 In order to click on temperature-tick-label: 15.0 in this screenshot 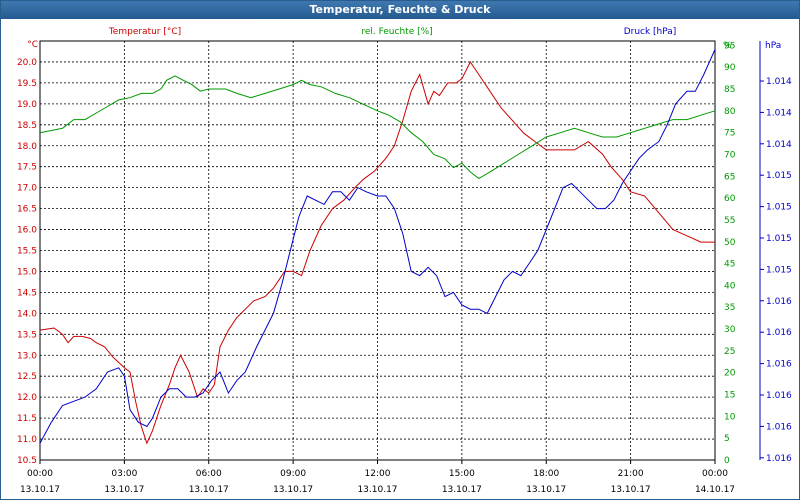, I will do `click(27, 272)`.